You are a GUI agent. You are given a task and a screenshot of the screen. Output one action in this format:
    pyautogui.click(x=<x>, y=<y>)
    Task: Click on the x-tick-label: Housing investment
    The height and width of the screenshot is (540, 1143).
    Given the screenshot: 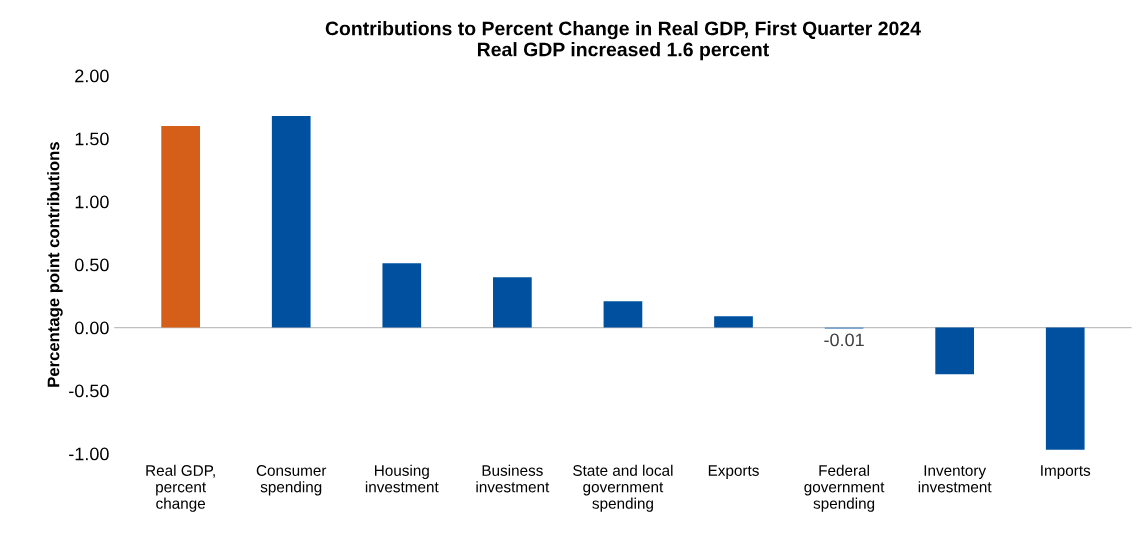 What is the action you would take?
    pyautogui.click(x=402, y=478)
    